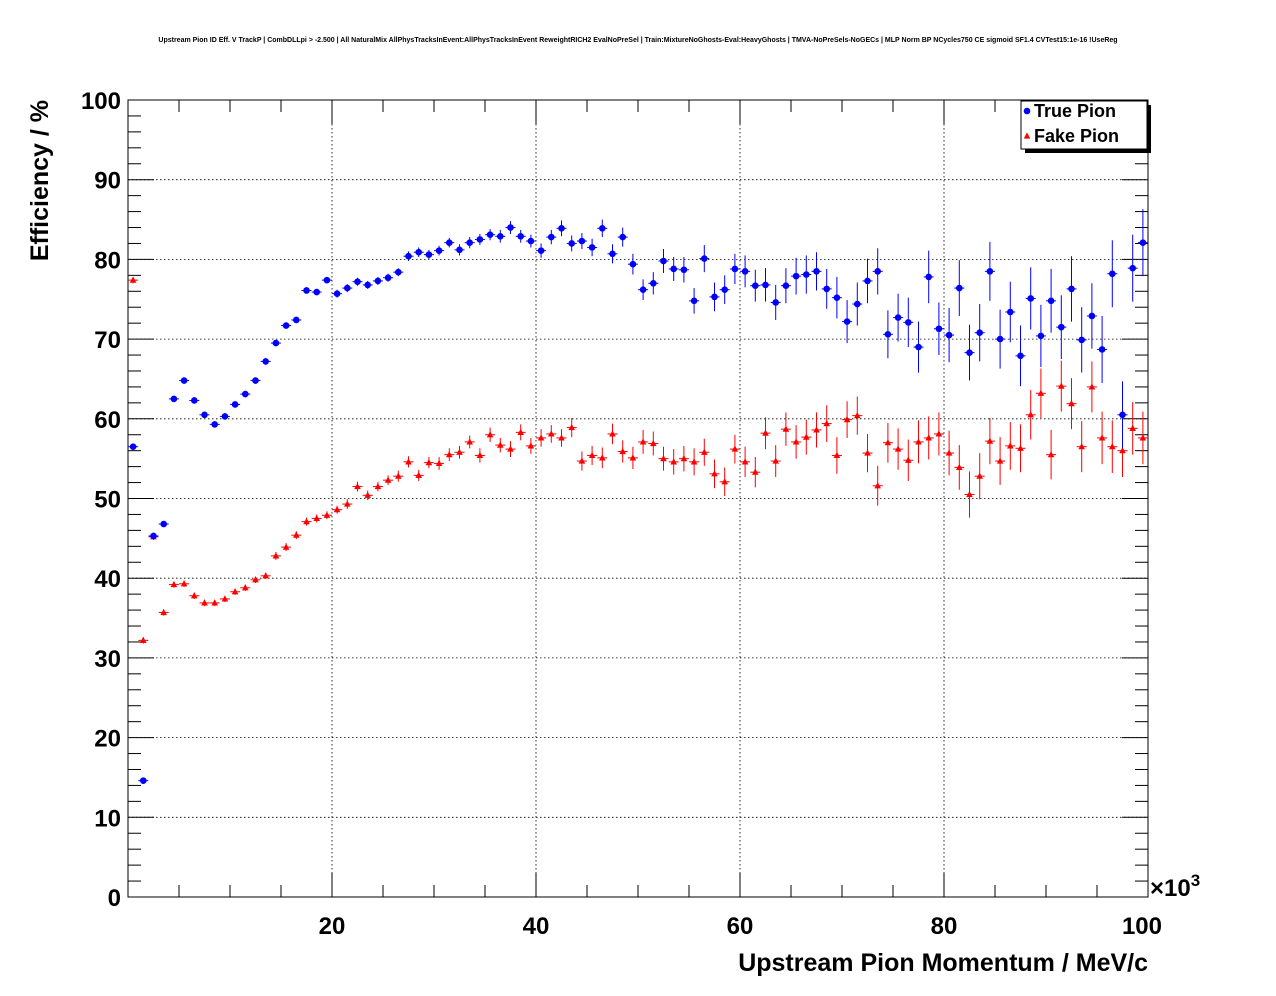 This screenshot has height=996, width=1276. I want to click on y-tick-label: 30, so click(107, 659).